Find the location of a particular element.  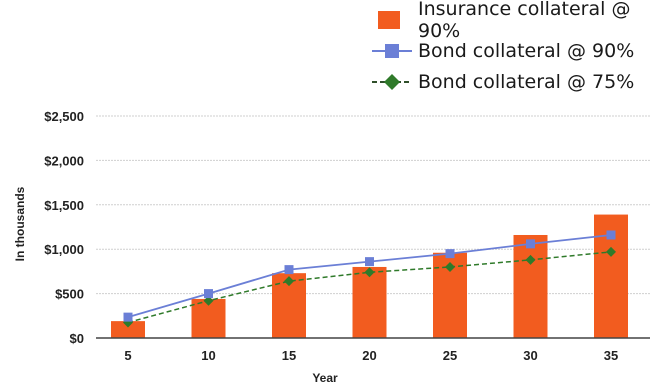

legend-item-bond-75: Bond collateral @ 75% is located at coordinates (511, 81).